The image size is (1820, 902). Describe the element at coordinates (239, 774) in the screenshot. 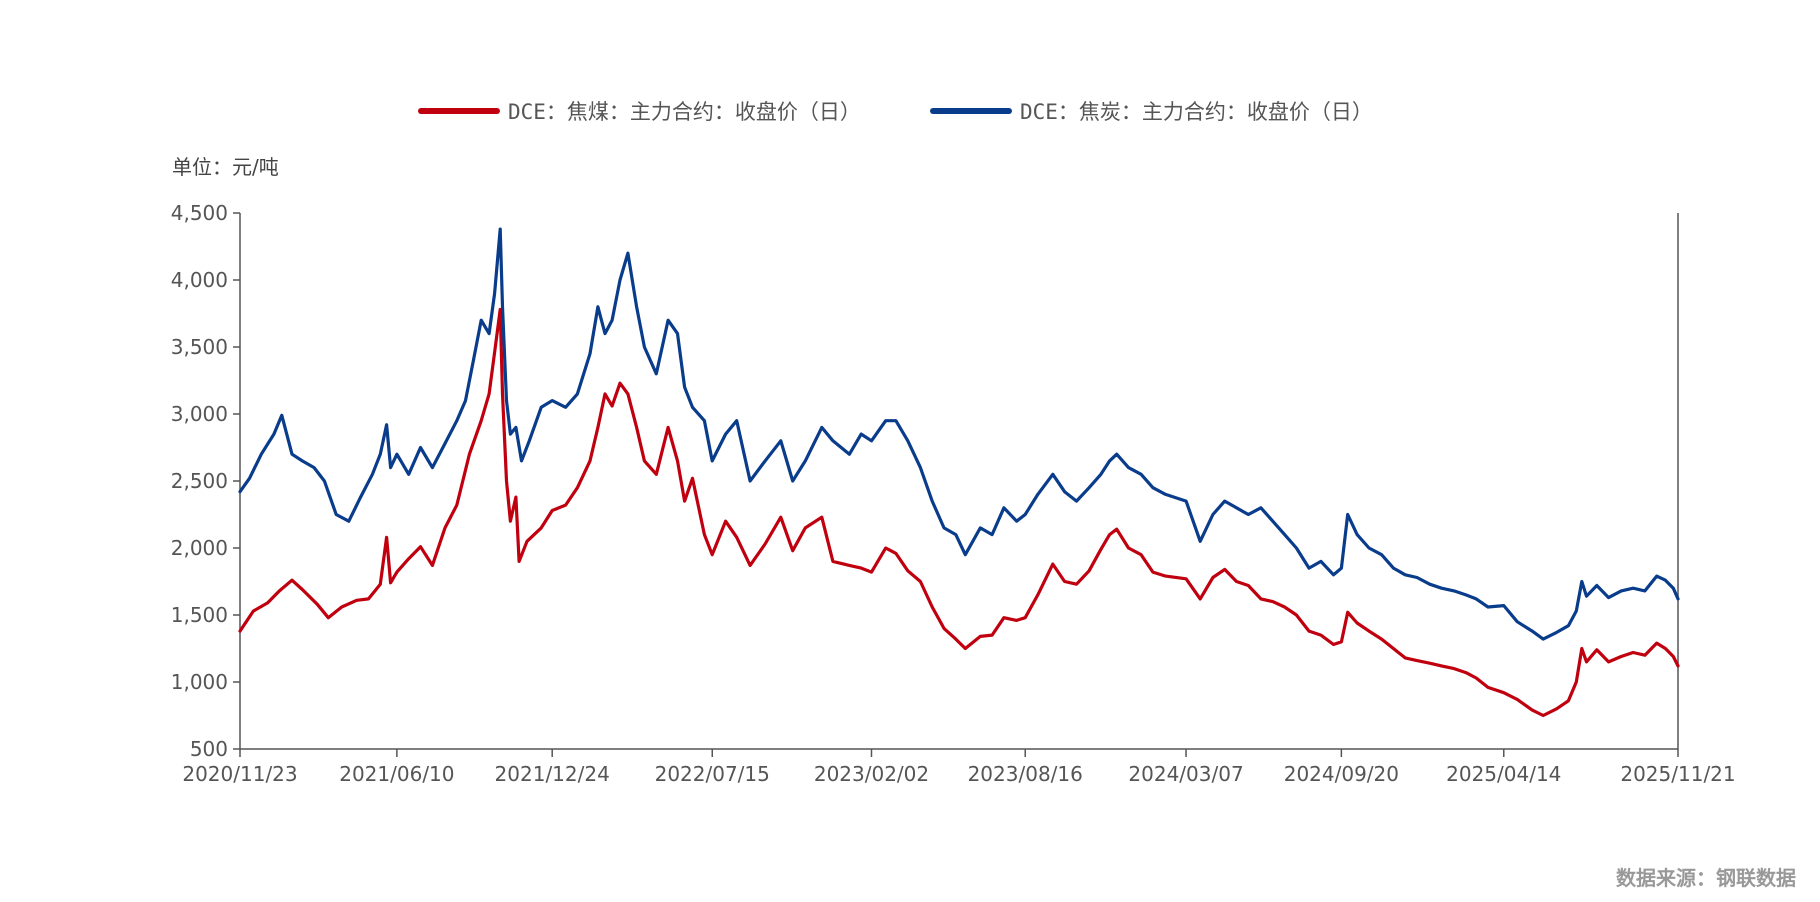

I see `x-tick-label: 2020/11/23` at that location.